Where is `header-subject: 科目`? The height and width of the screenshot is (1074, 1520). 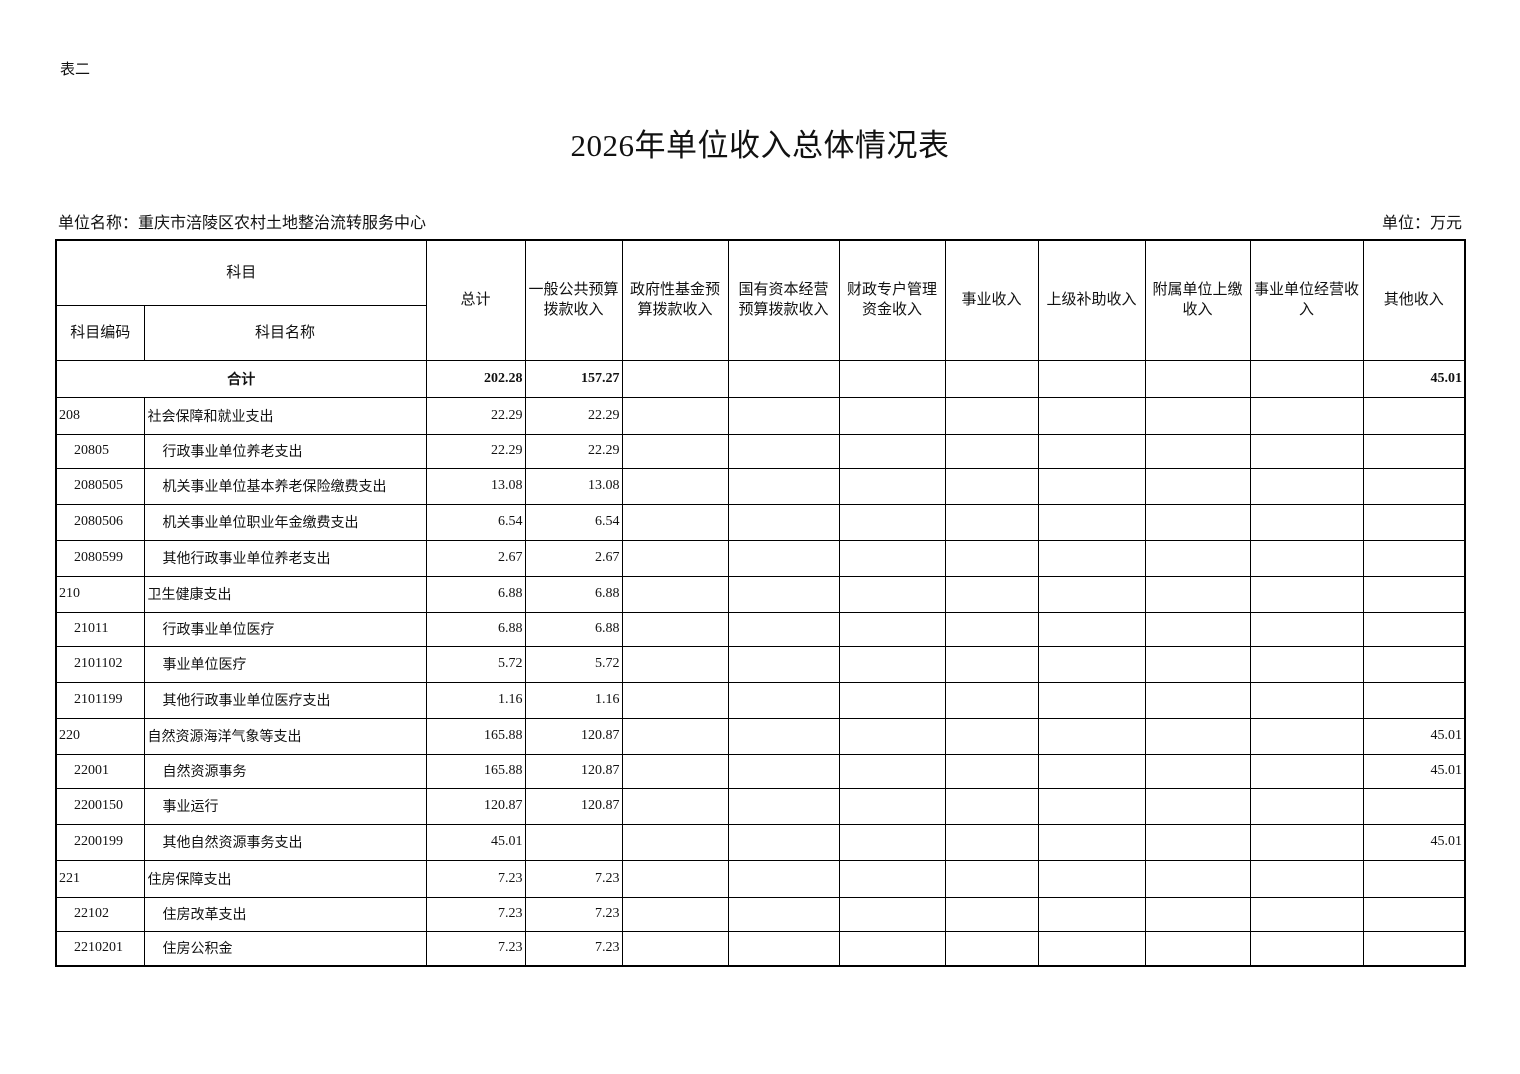
header-subject: 科目 is located at coordinates (241, 272).